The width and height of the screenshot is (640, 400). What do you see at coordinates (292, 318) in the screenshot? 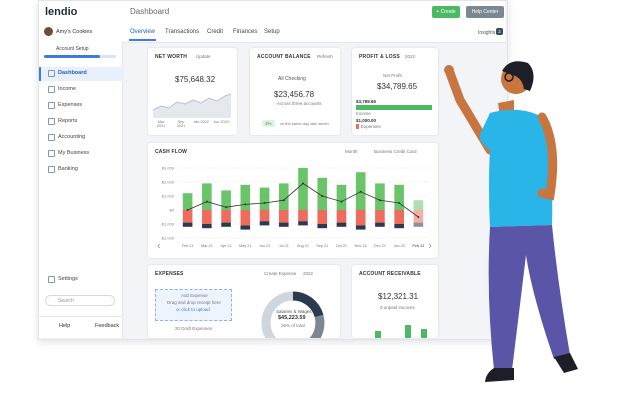
I see `donut-value: $45,223.59` at bounding box center [292, 318].